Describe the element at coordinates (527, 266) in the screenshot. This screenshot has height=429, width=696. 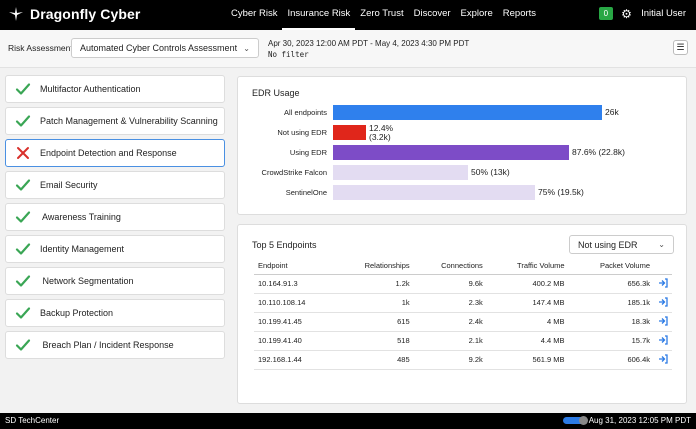
I see `col-traffic-volume: Traffic Volume` at that location.